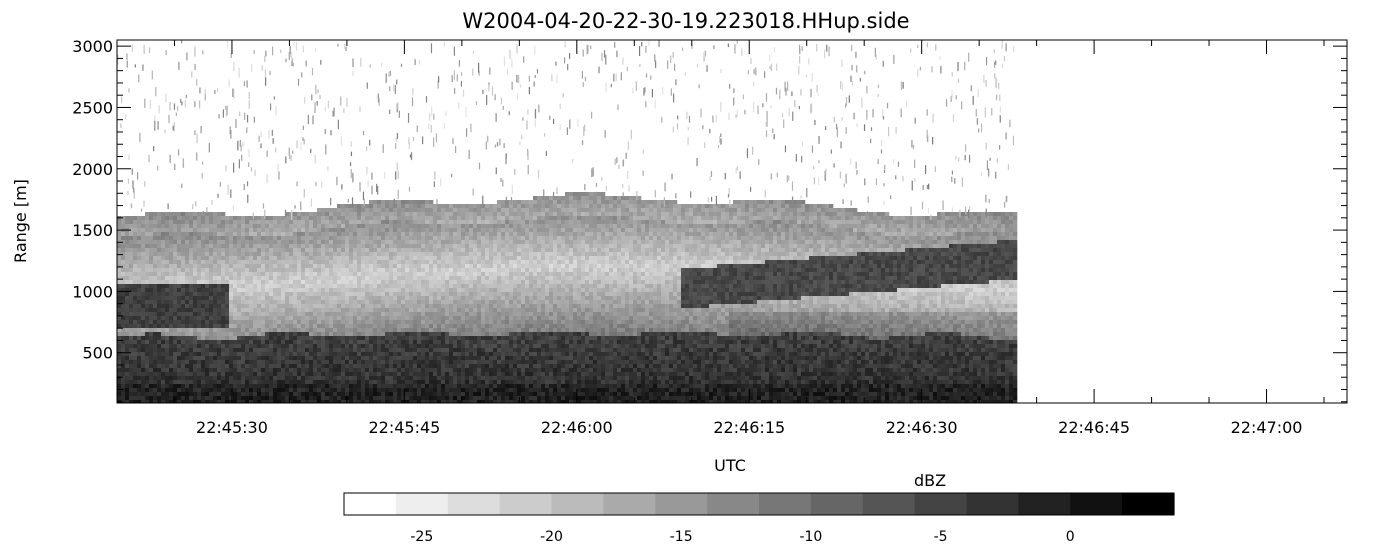 This screenshot has width=1373, height=546. Describe the element at coordinates (577, 427) in the screenshot. I see `x-tick-label: 22:46:00` at that location.